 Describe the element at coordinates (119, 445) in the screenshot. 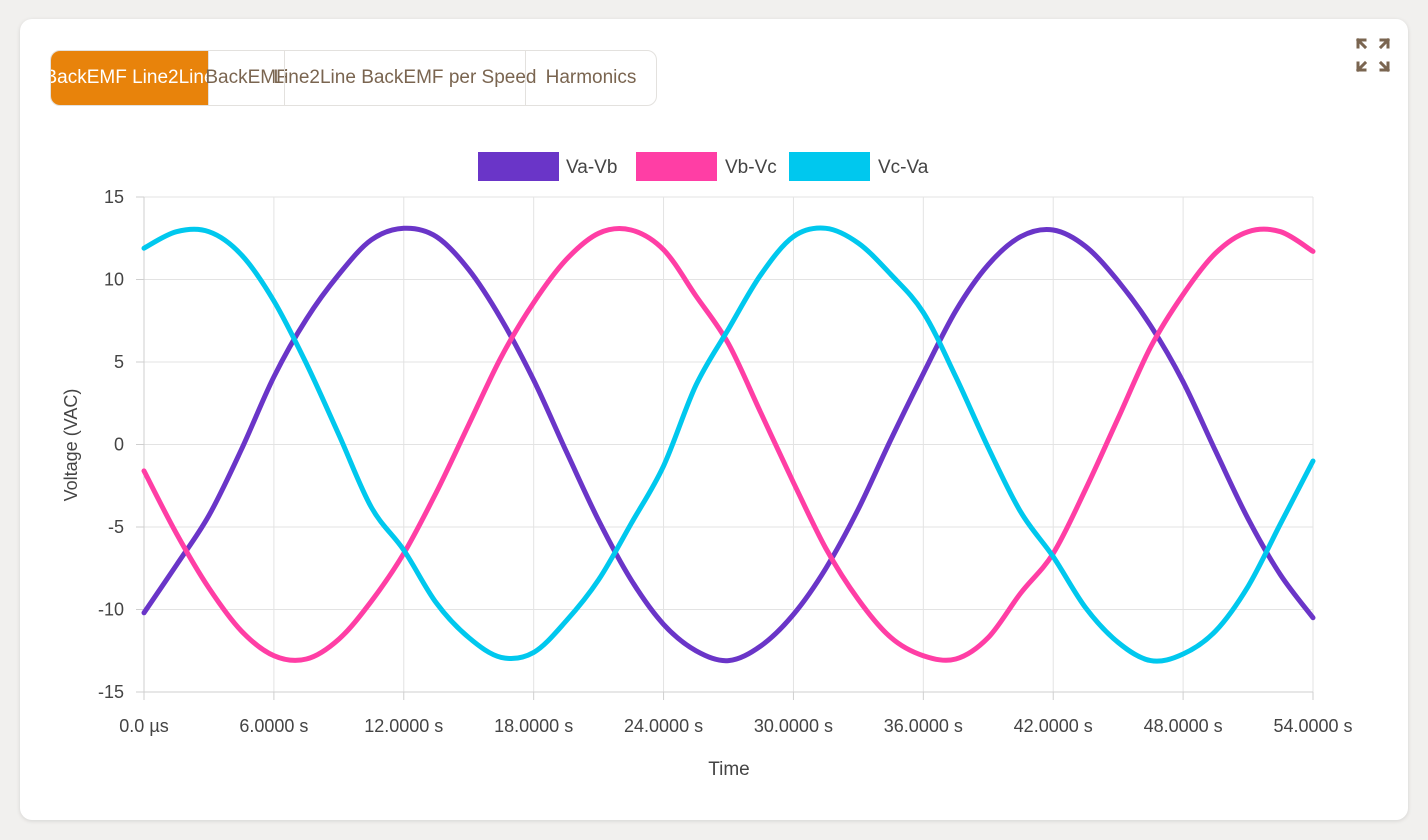

I see `y-tick-label: 0` at that location.